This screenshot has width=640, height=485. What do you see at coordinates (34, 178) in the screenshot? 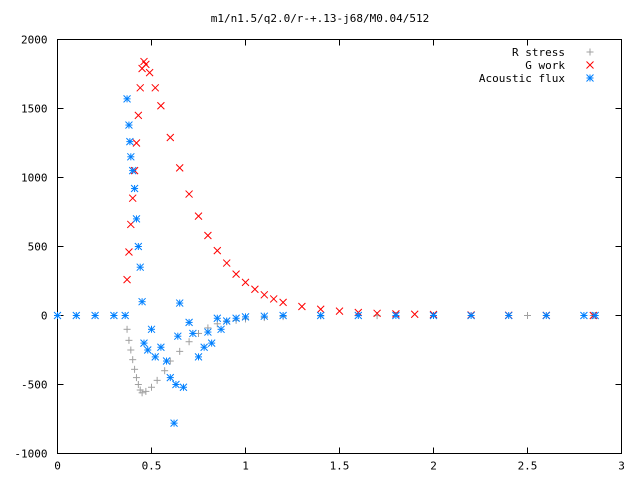
I see `y-tick-label: 1000` at bounding box center [34, 178].